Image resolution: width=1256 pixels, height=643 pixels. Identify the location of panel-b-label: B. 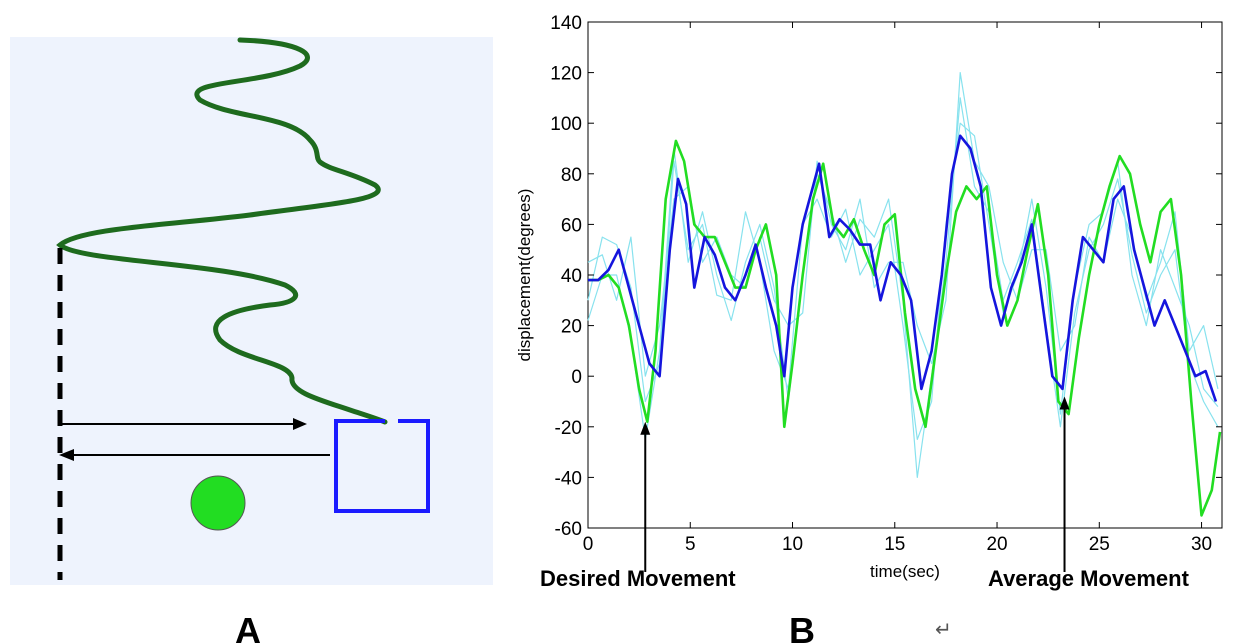
(802, 626).